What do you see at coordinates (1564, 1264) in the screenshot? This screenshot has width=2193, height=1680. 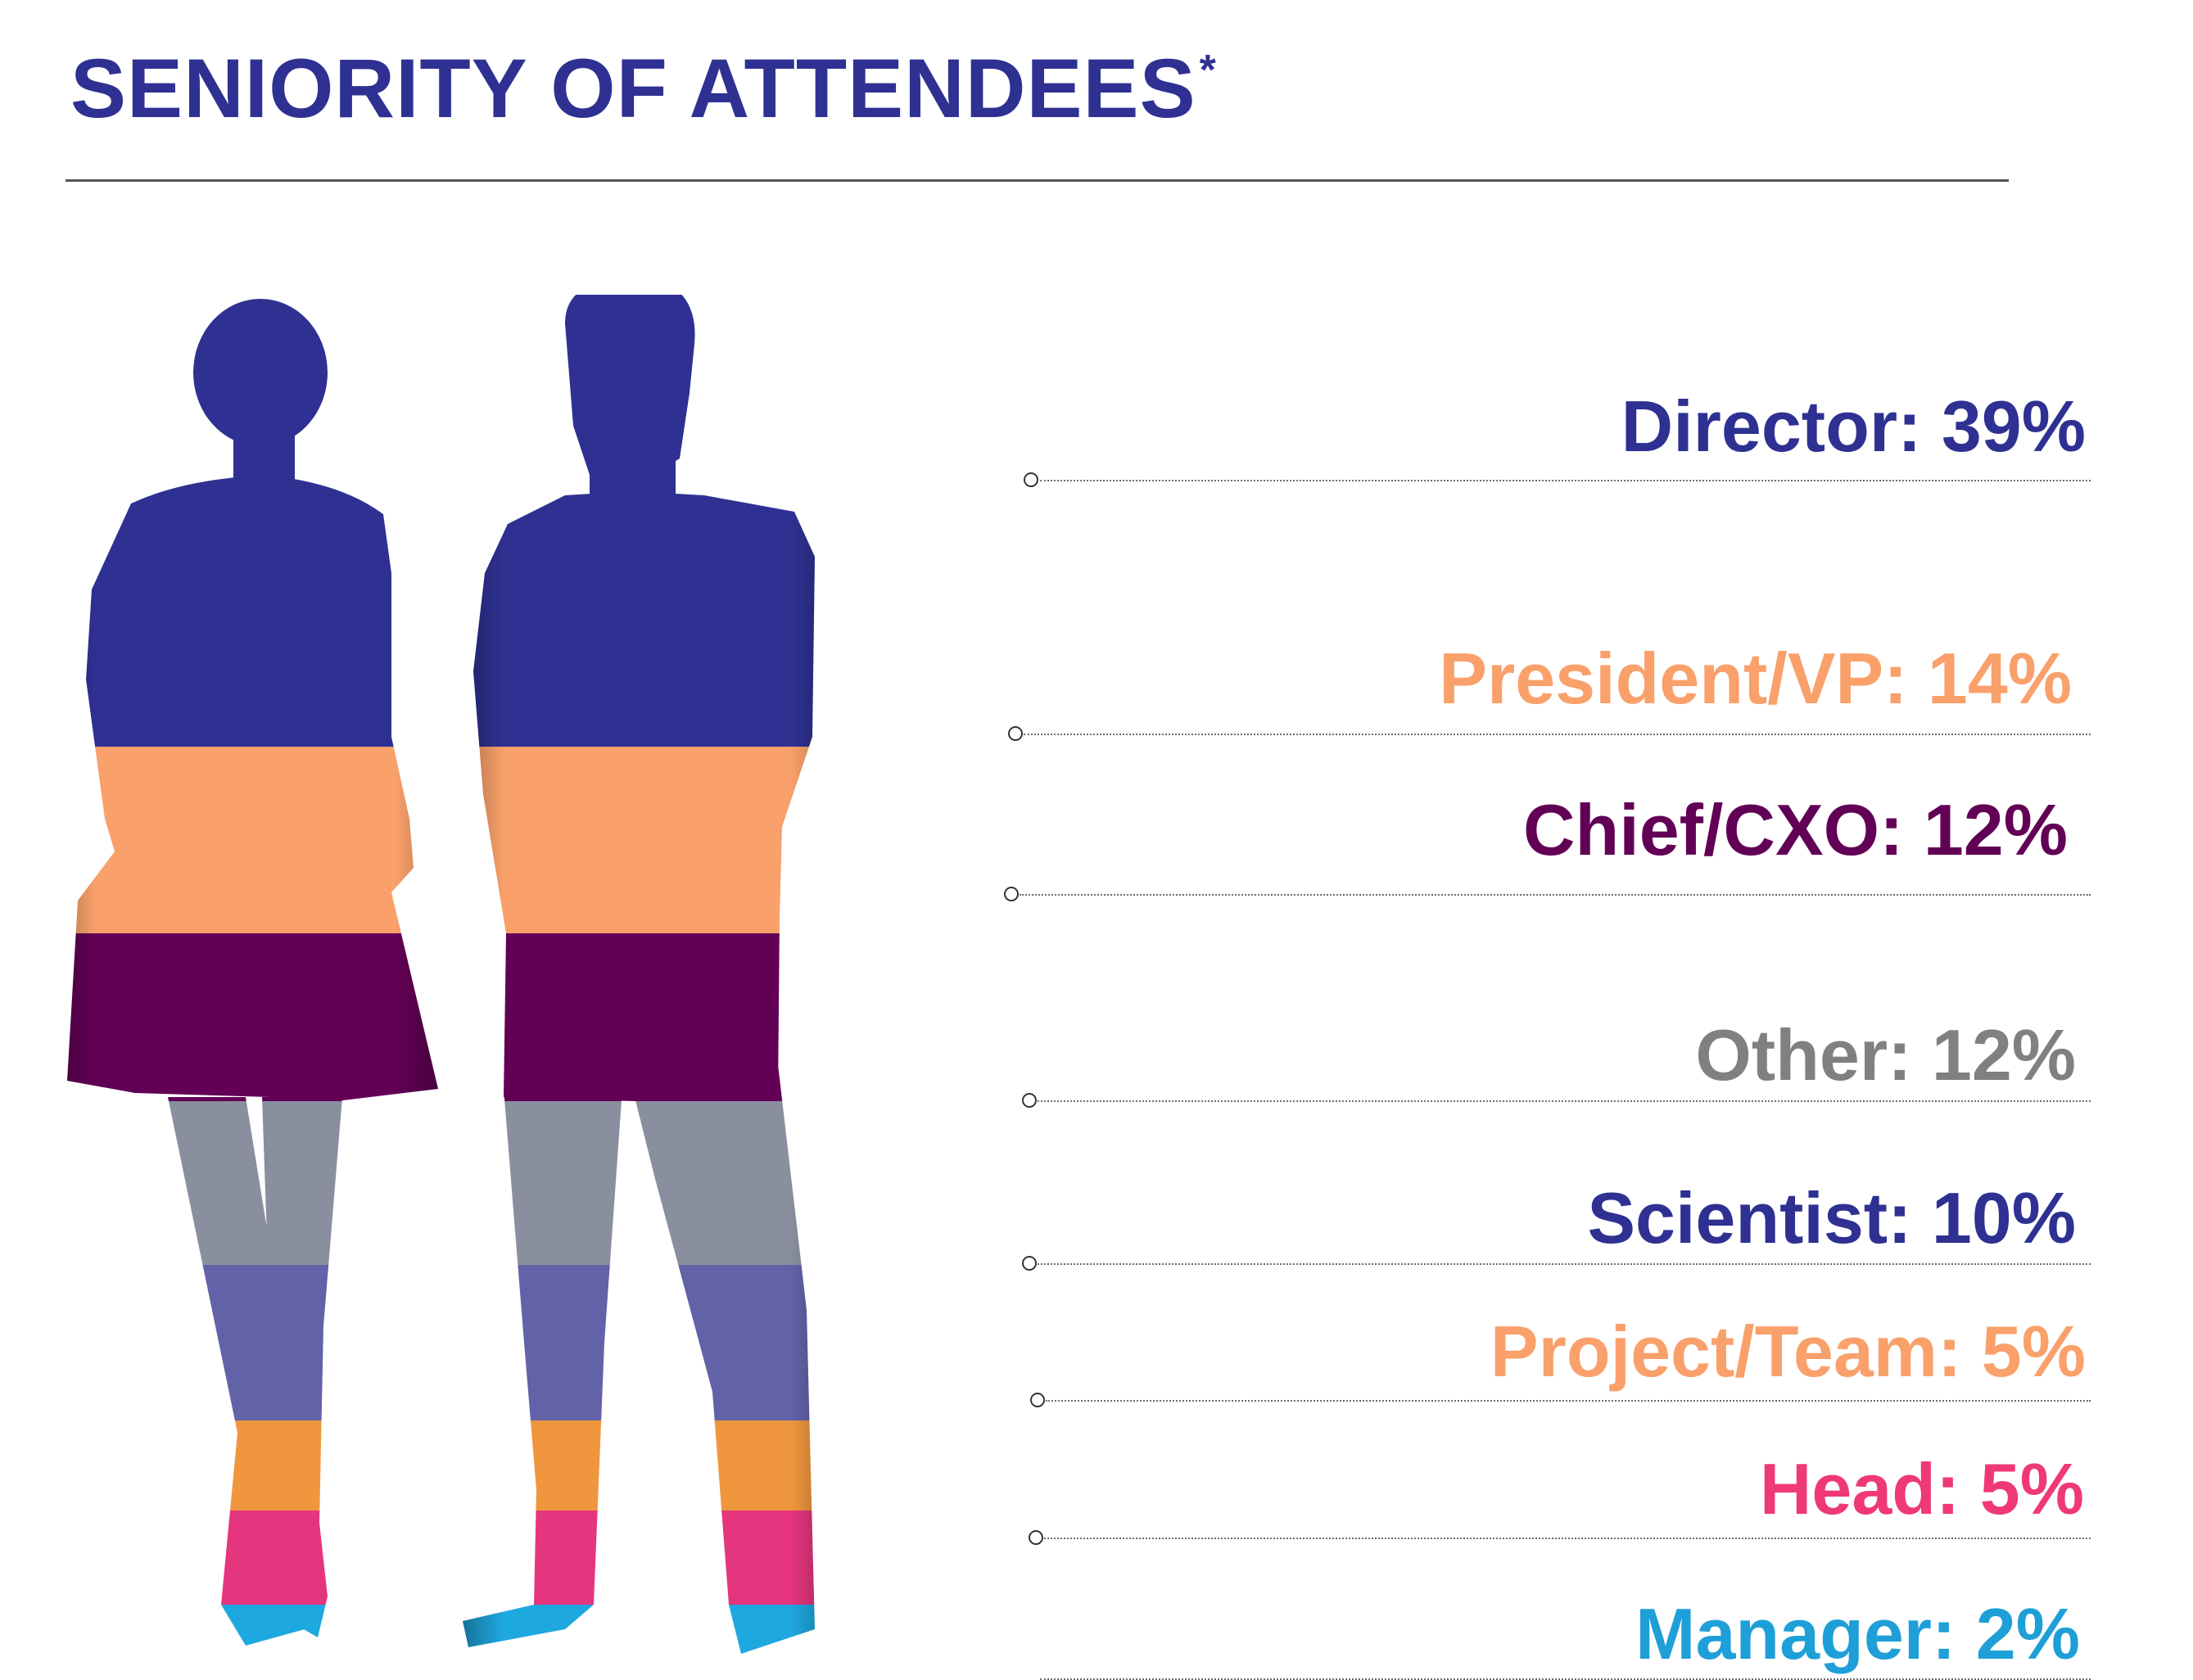 I see `leader-line-scientist` at bounding box center [1564, 1264].